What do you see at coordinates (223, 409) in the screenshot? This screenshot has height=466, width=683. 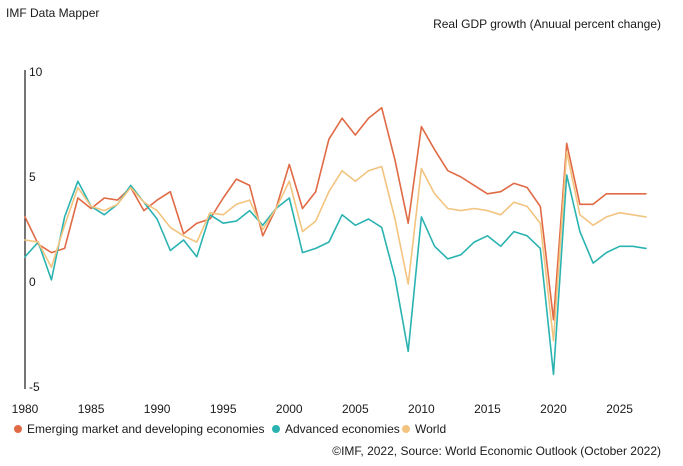 I see `x-tick-label: 1995` at bounding box center [223, 409].